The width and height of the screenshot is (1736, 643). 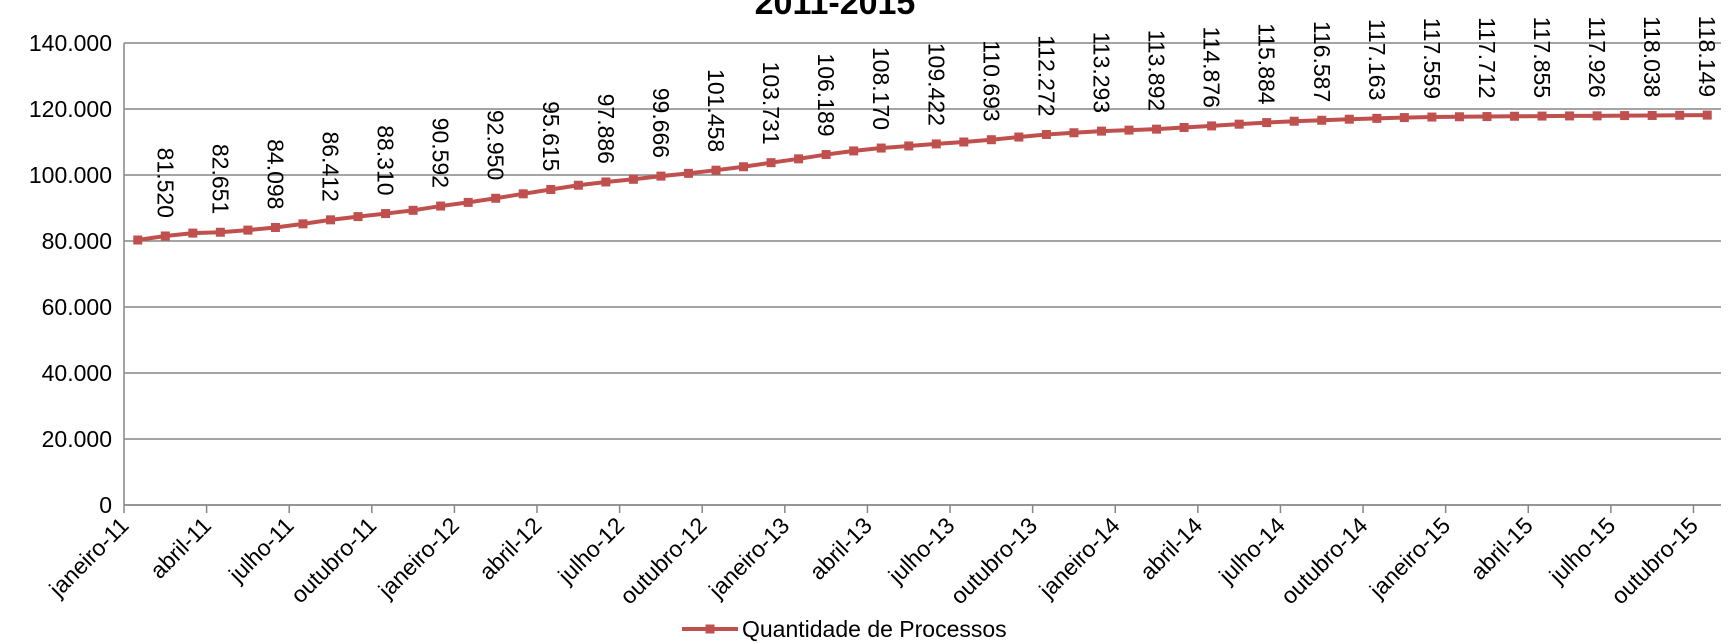 I want to click on data-label: 110.693, so click(x=991, y=80).